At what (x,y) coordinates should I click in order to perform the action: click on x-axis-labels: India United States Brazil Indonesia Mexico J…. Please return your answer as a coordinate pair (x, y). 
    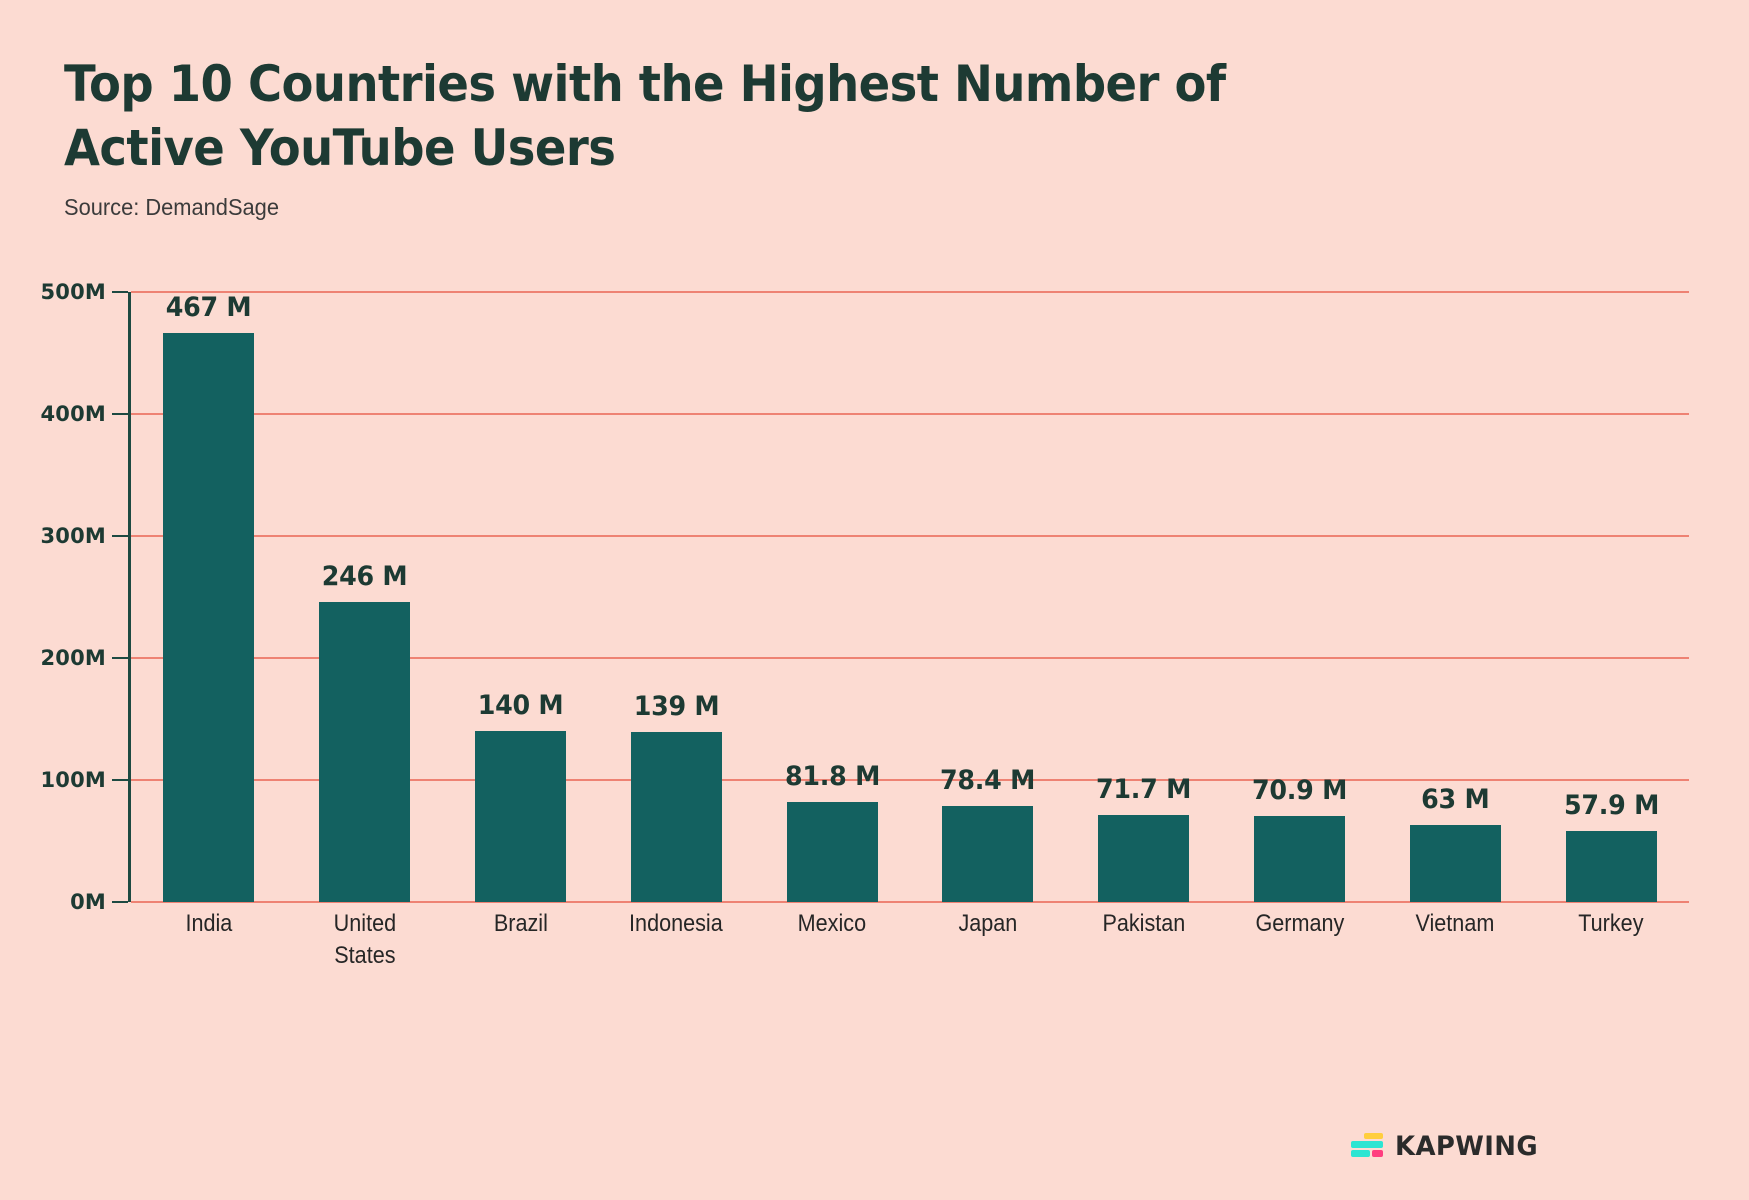
    Looking at the image, I should click on (910, 940).